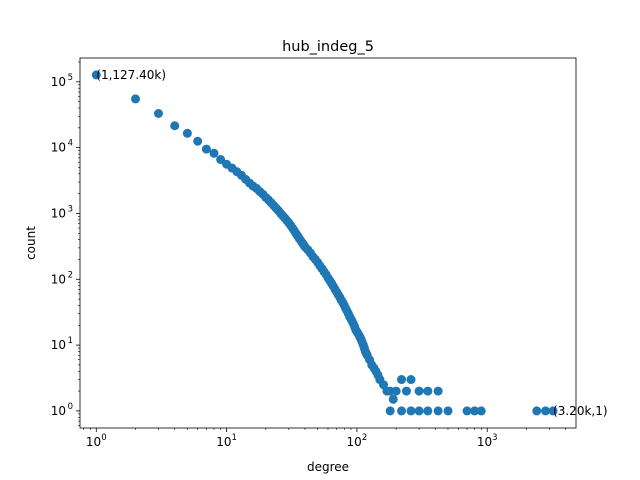 The width and height of the screenshot is (640, 480). Describe the element at coordinates (31, 243) in the screenshot. I see `y-axis-label: count` at that location.